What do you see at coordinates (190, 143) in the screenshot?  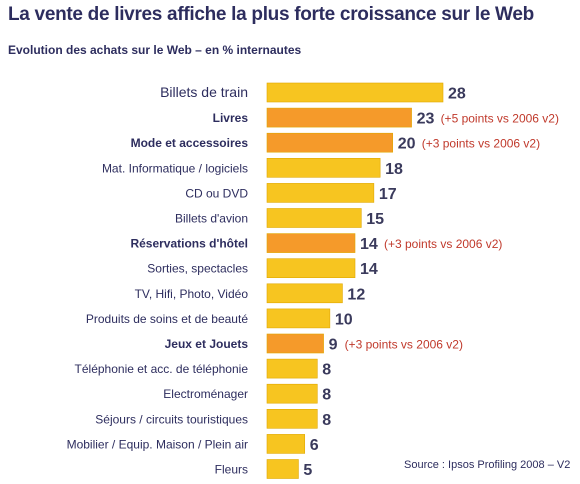 I see `category-label: Mode et accessoires` at bounding box center [190, 143].